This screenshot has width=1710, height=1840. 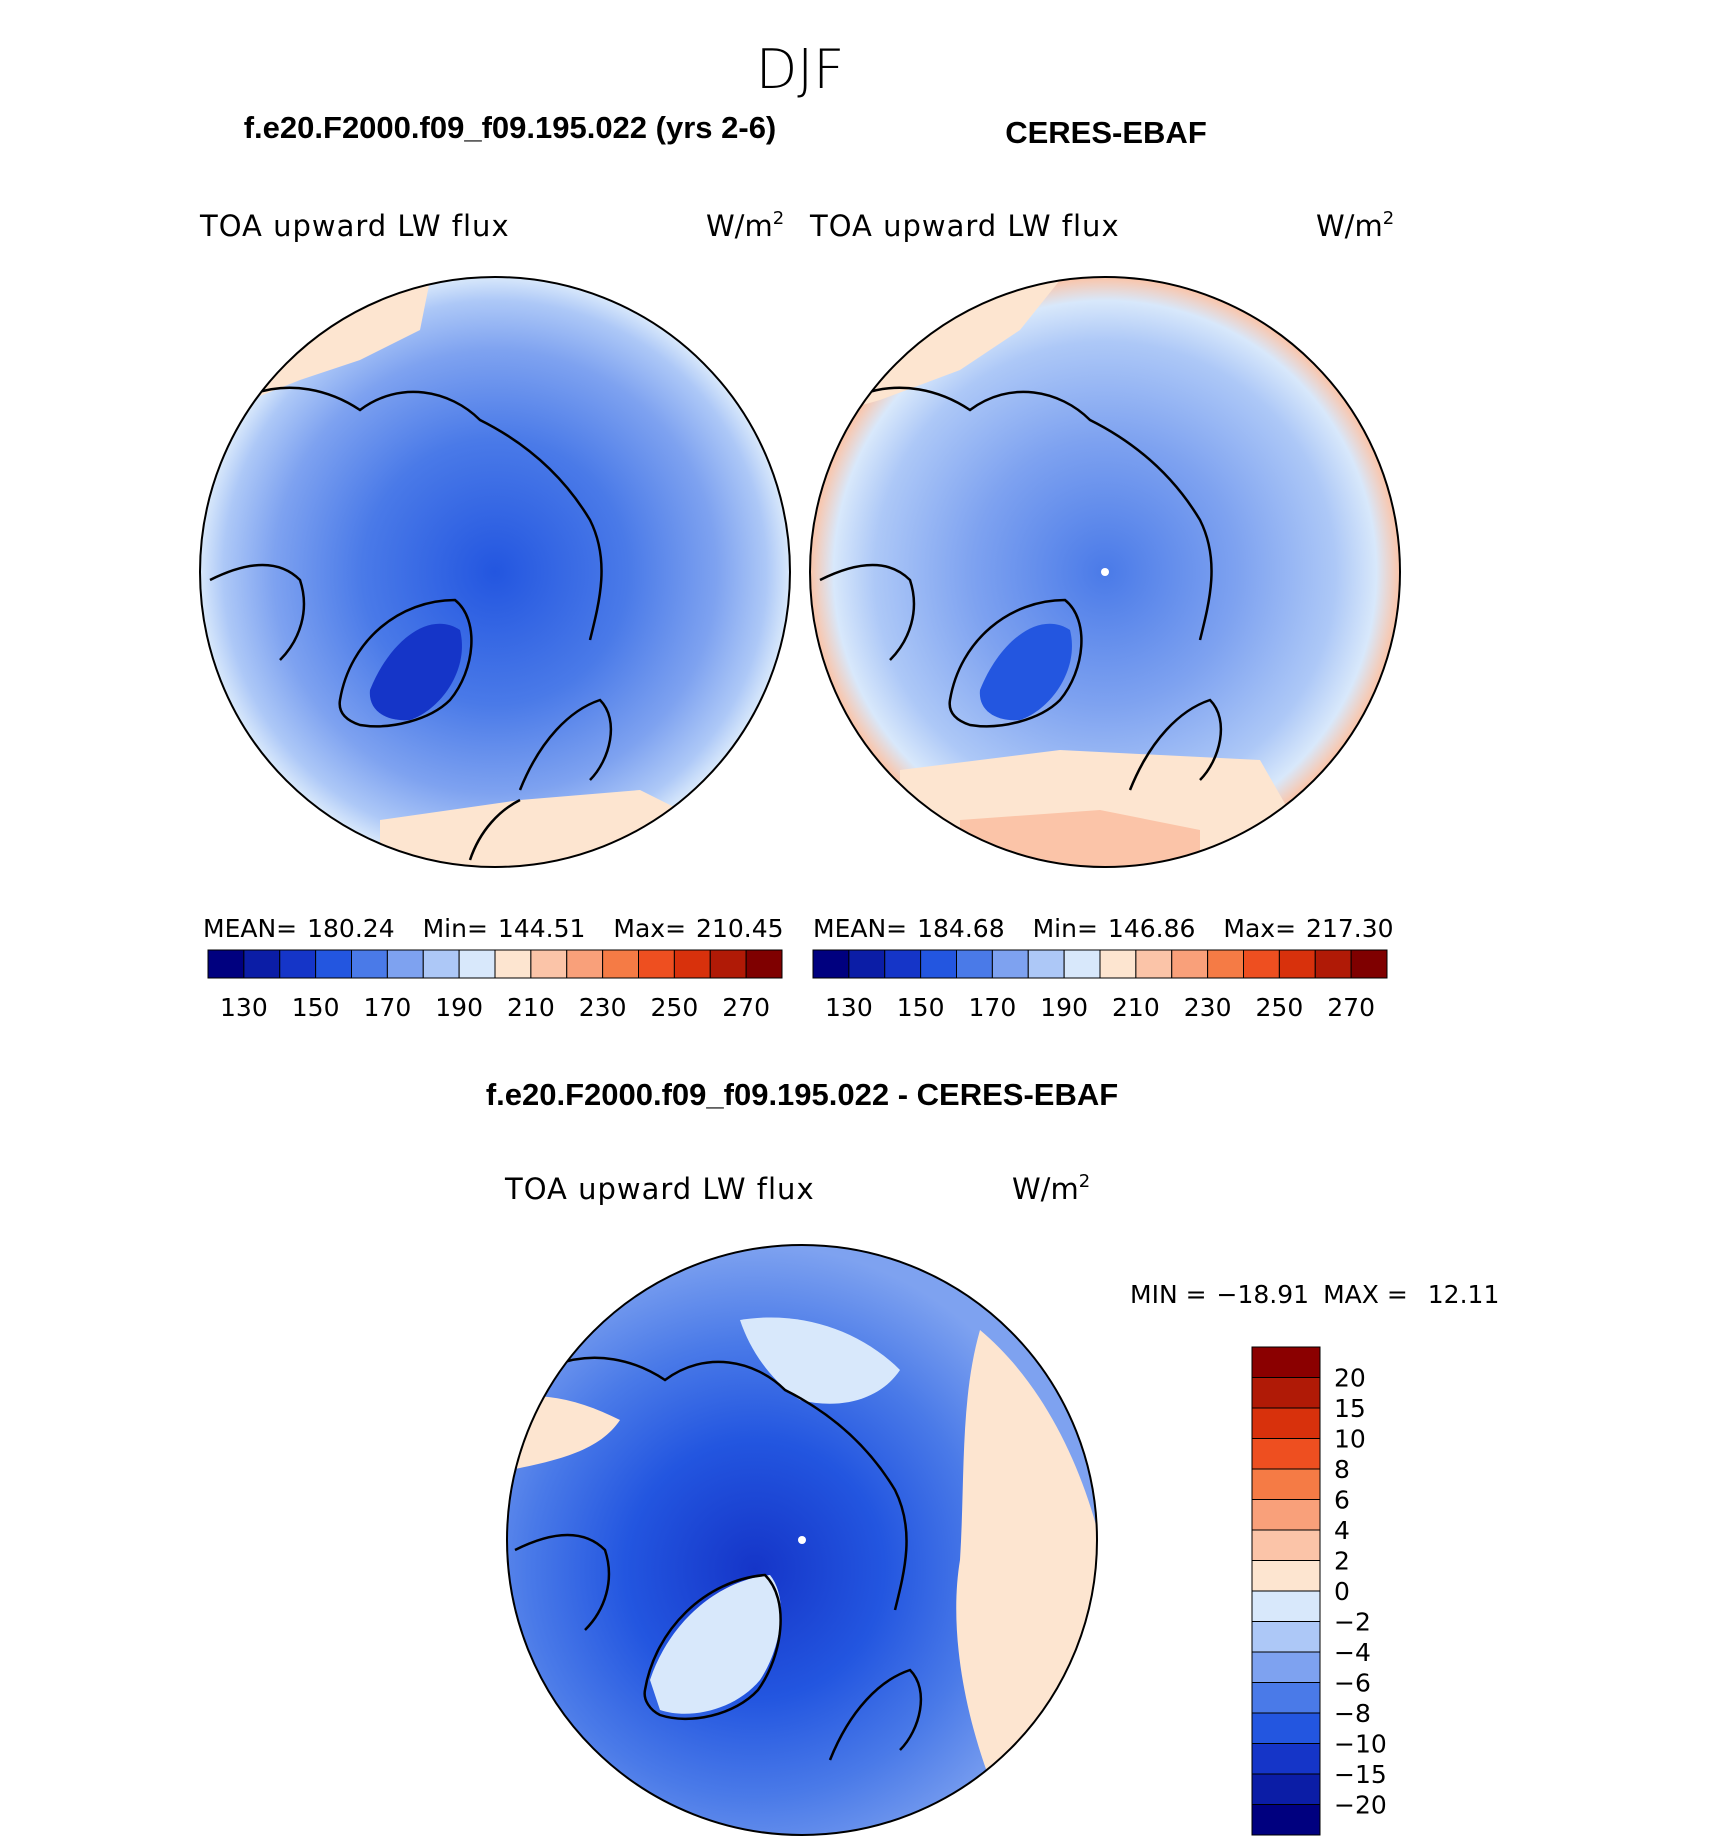 What do you see at coordinates (1208, 1007) in the screenshot?
I see `cb-obs-tick-5: 230` at bounding box center [1208, 1007].